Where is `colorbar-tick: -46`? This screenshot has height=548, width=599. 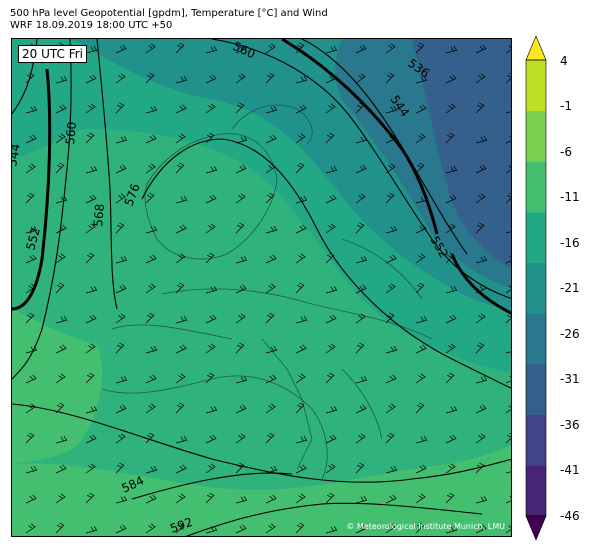 colorbar-tick: -46 is located at coordinates (570, 516).